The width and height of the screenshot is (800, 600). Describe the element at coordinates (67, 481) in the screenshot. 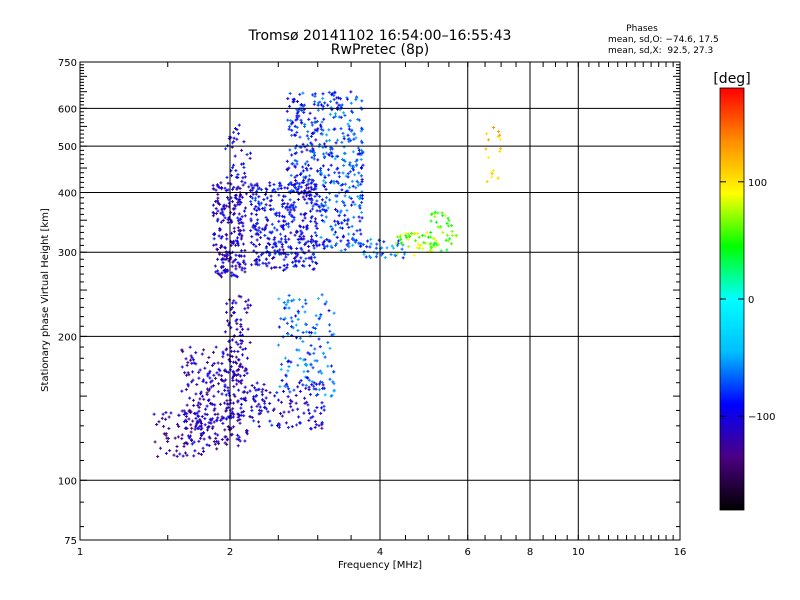

I see `y-tick-label: 100` at that location.